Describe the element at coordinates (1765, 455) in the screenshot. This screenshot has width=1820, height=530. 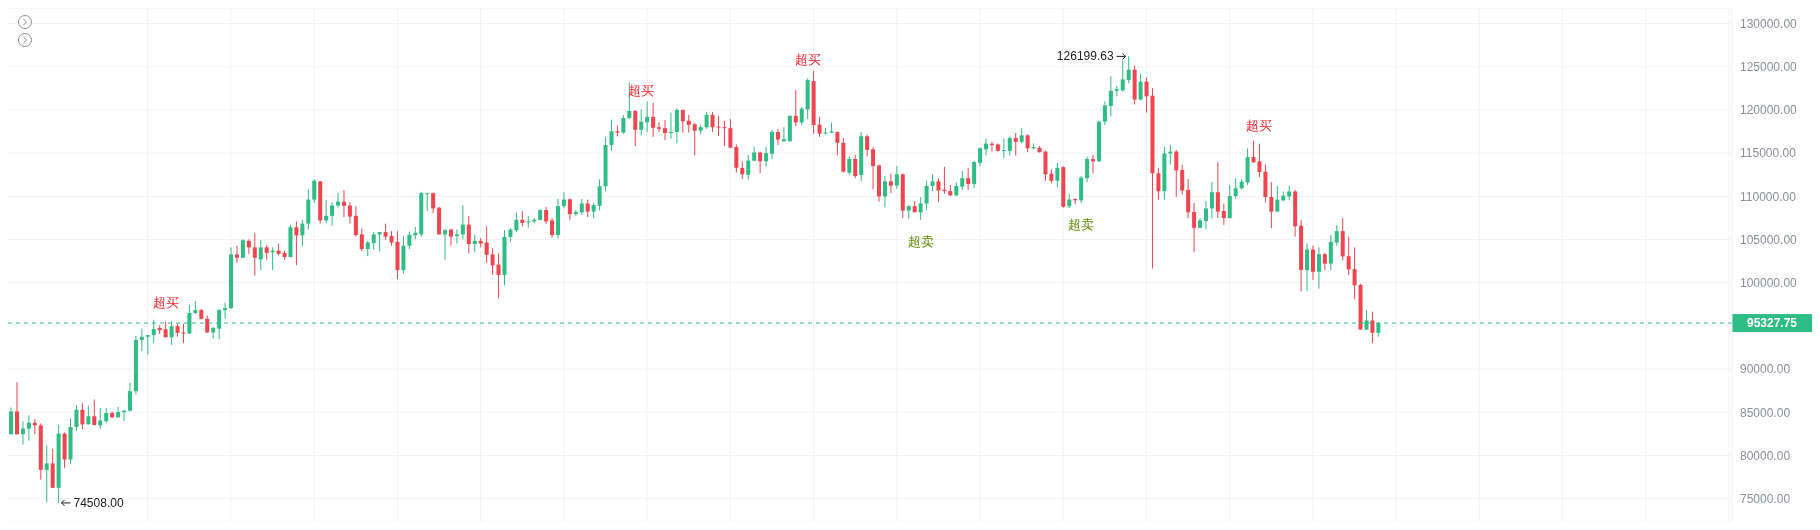
I see `y-tick-label: 80000.00` at that location.